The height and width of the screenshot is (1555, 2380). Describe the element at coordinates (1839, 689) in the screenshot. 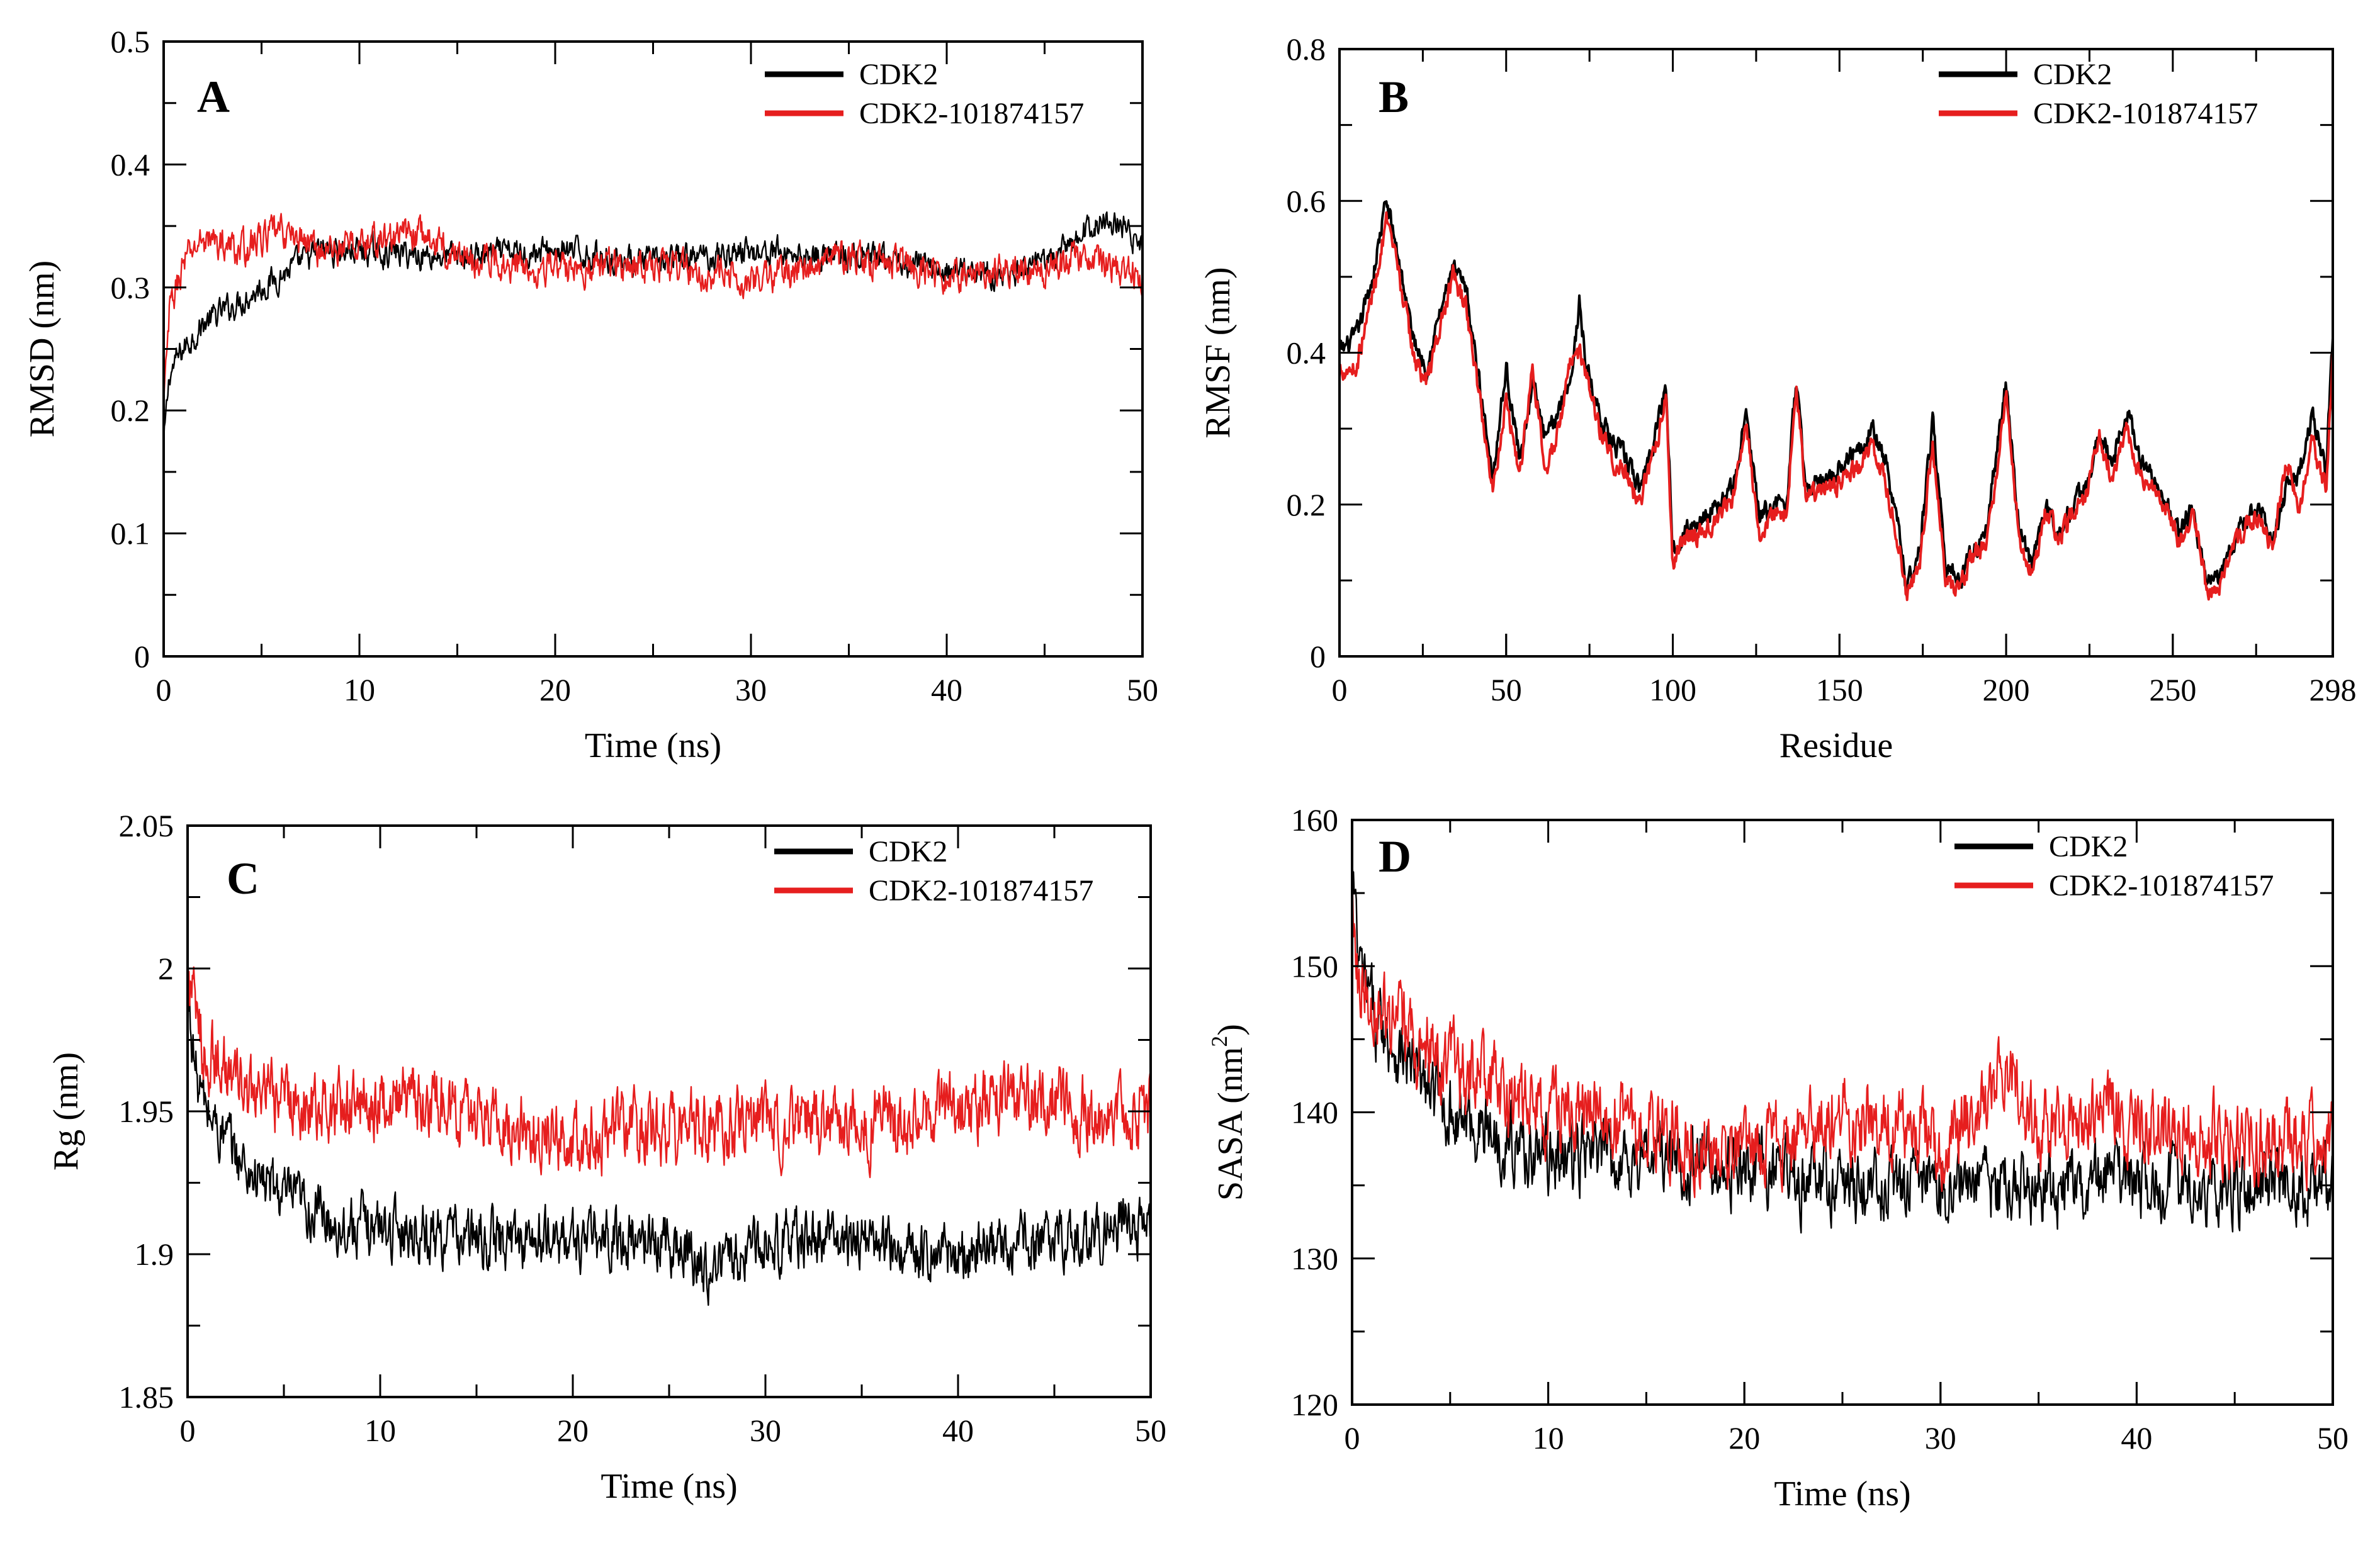

I see `x-tick-label: 150` at that location.